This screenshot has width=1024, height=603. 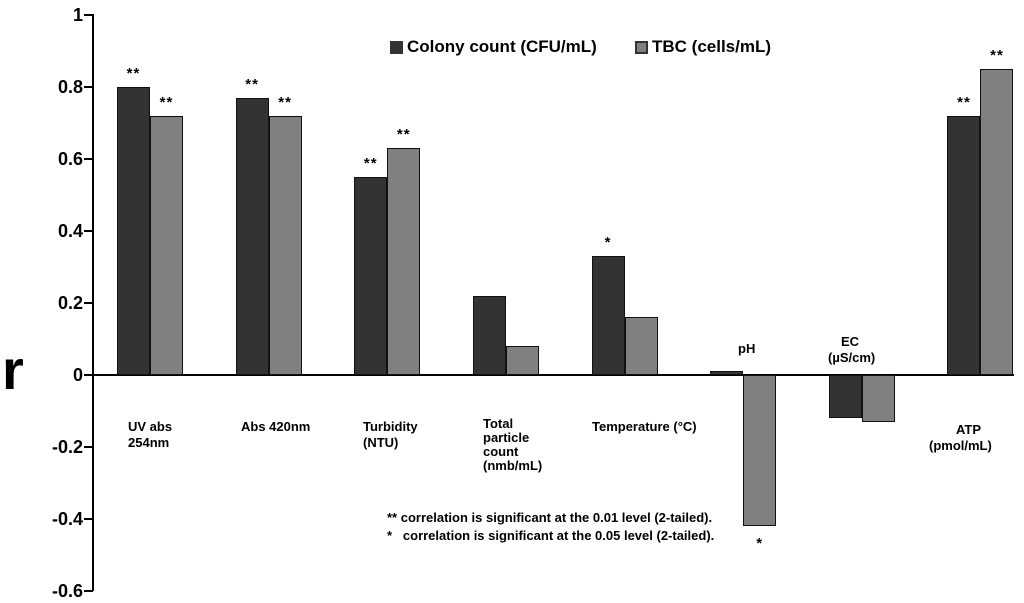 What do you see at coordinates (878, 398) in the screenshot?
I see `bar-tbc-ec-s-cm` at bounding box center [878, 398].